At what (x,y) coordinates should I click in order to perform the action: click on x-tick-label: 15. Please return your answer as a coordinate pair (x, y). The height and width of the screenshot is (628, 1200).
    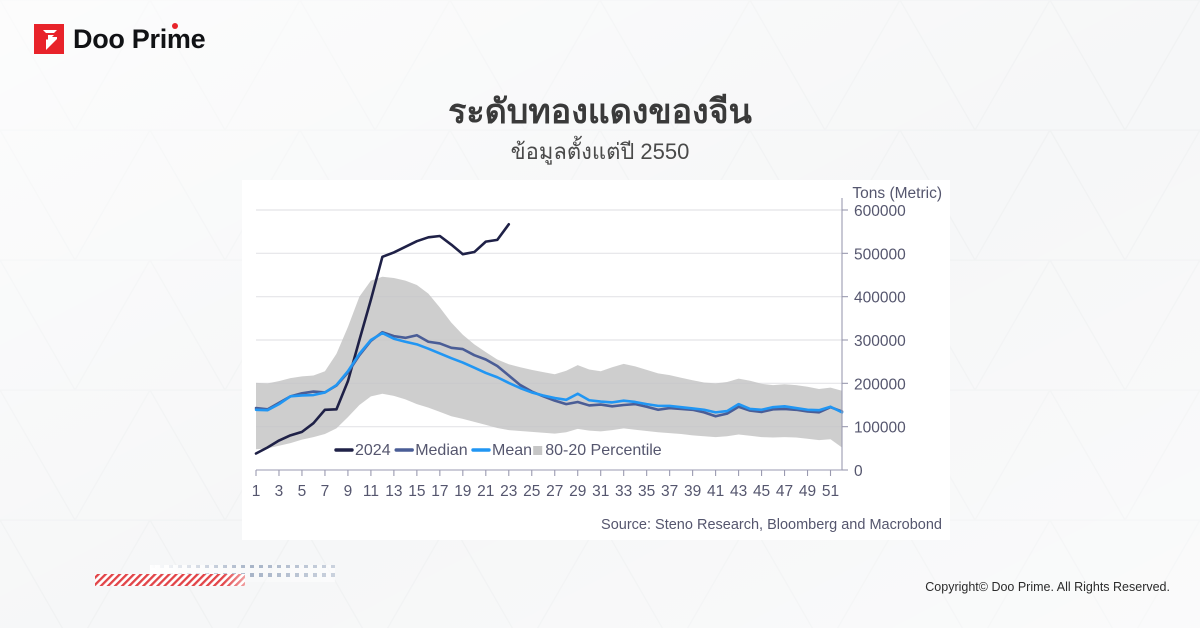
    Looking at the image, I should click on (416, 491).